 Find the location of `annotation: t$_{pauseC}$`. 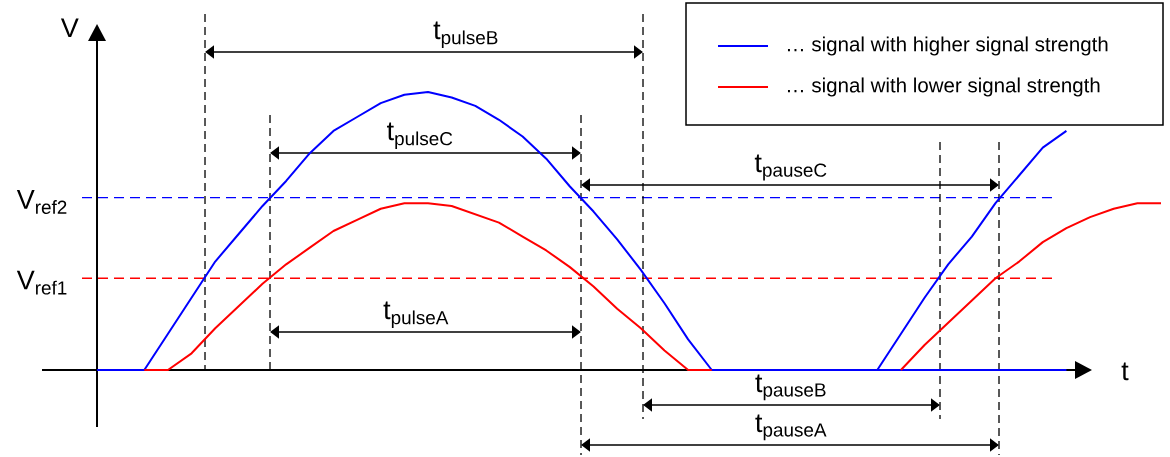

annotation: t$_{pauseC}$ is located at coordinates (790, 167).